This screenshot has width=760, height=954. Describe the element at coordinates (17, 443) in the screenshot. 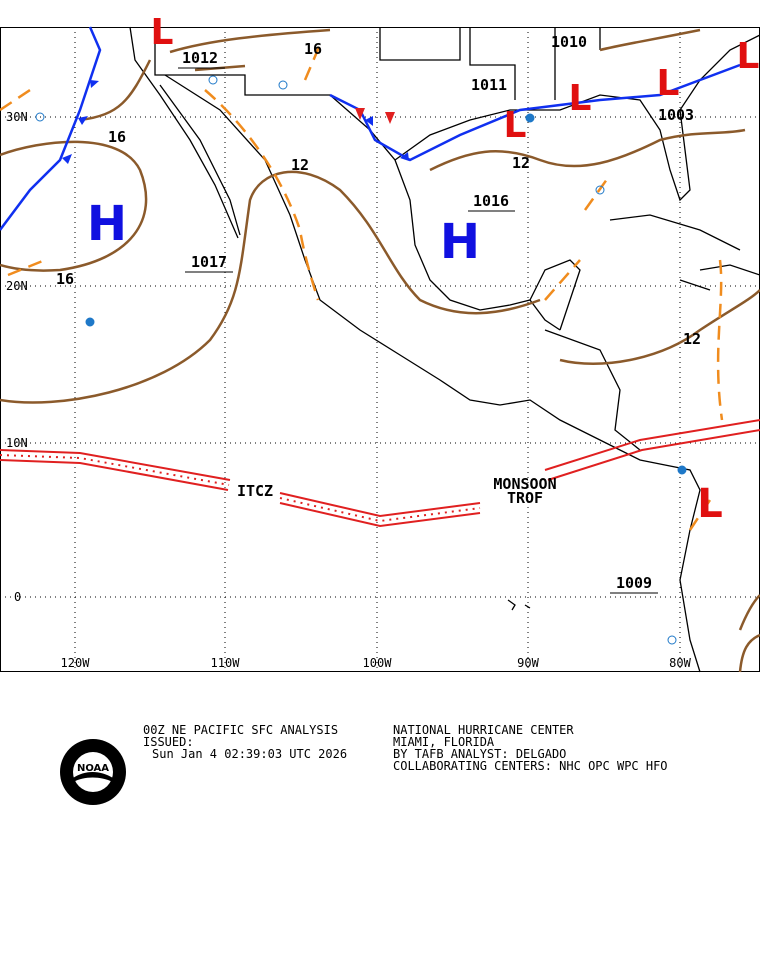

I see `lat-label: 10N` at that location.